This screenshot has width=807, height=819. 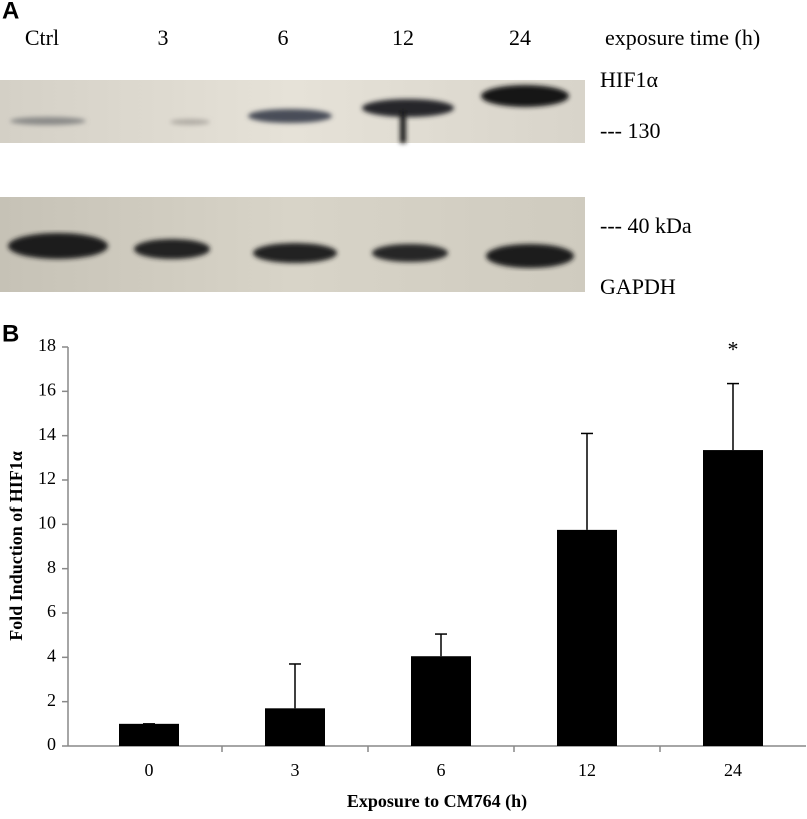 What do you see at coordinates (47, 345) in the screenshot?
I see `y-tick-label: 18` at bounding box center [47, 345].